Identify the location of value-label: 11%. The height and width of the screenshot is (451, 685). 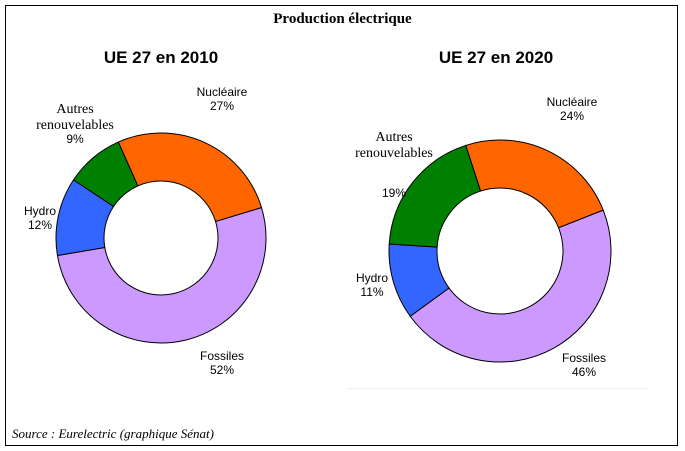
(371, 292).